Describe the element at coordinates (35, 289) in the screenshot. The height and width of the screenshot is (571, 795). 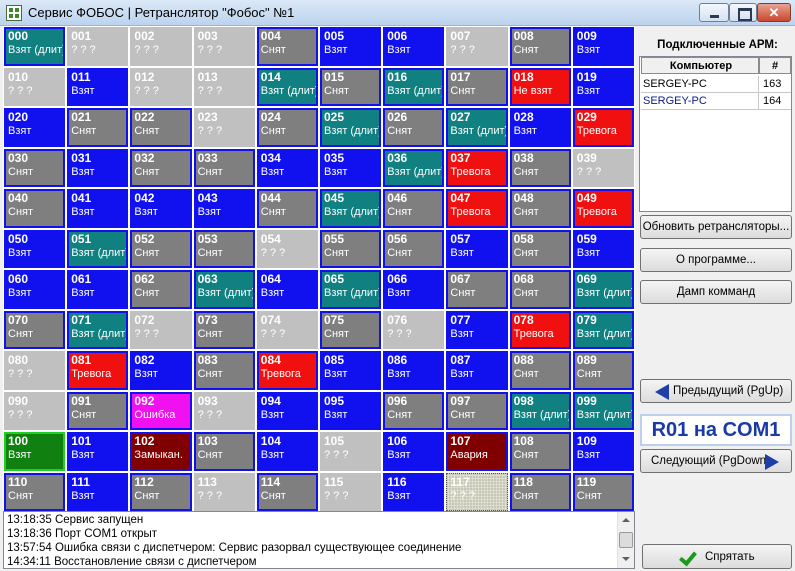
I see `zone-cell-060: 060 Взят` at that location.